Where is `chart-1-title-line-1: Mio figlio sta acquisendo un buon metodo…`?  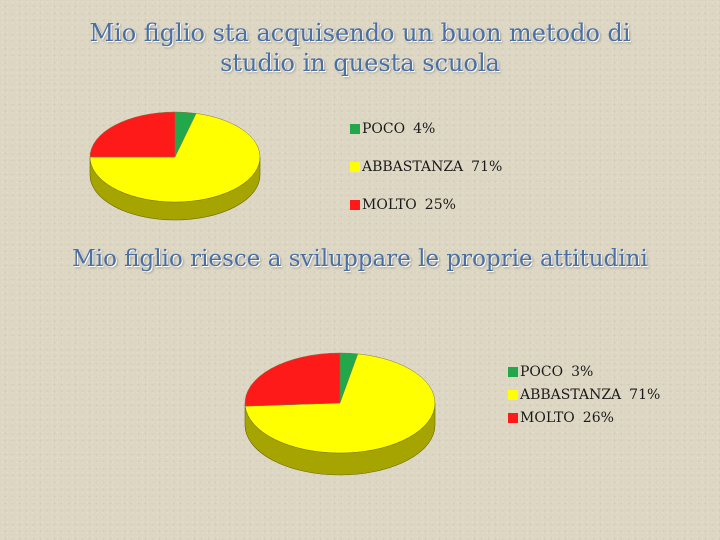
chart-1-title-line-1: Mio figlio sta acquisendo un buon metodo… is located at coordinates (360, 33).